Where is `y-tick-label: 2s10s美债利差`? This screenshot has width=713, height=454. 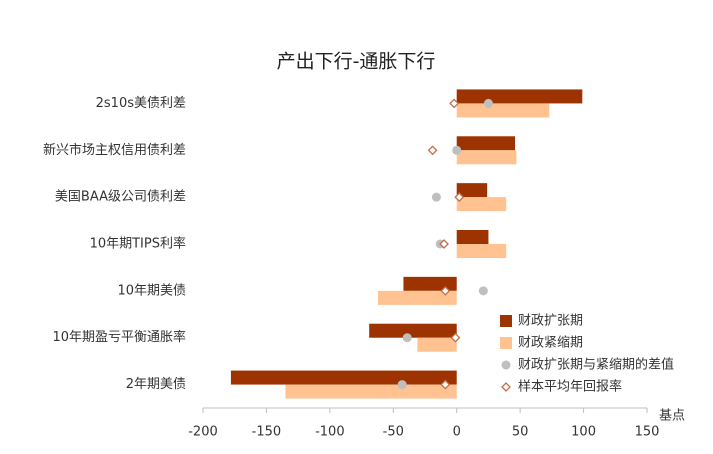 y-tick-label: 2s10s美债利差 is located at coordinates (141, 103).